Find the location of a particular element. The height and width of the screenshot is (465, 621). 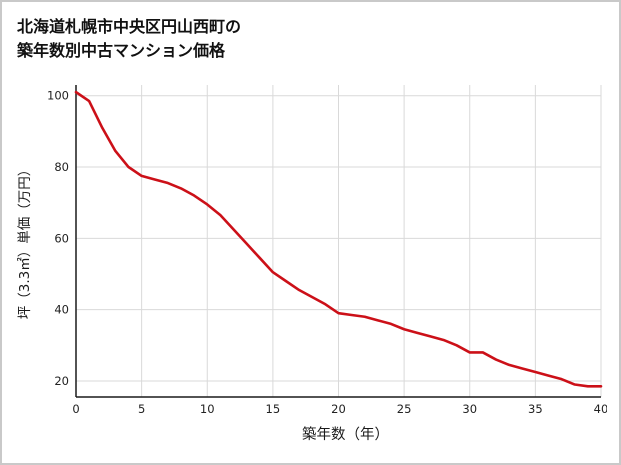

y-tick-label: 100 is located at coordinates (58, 96).